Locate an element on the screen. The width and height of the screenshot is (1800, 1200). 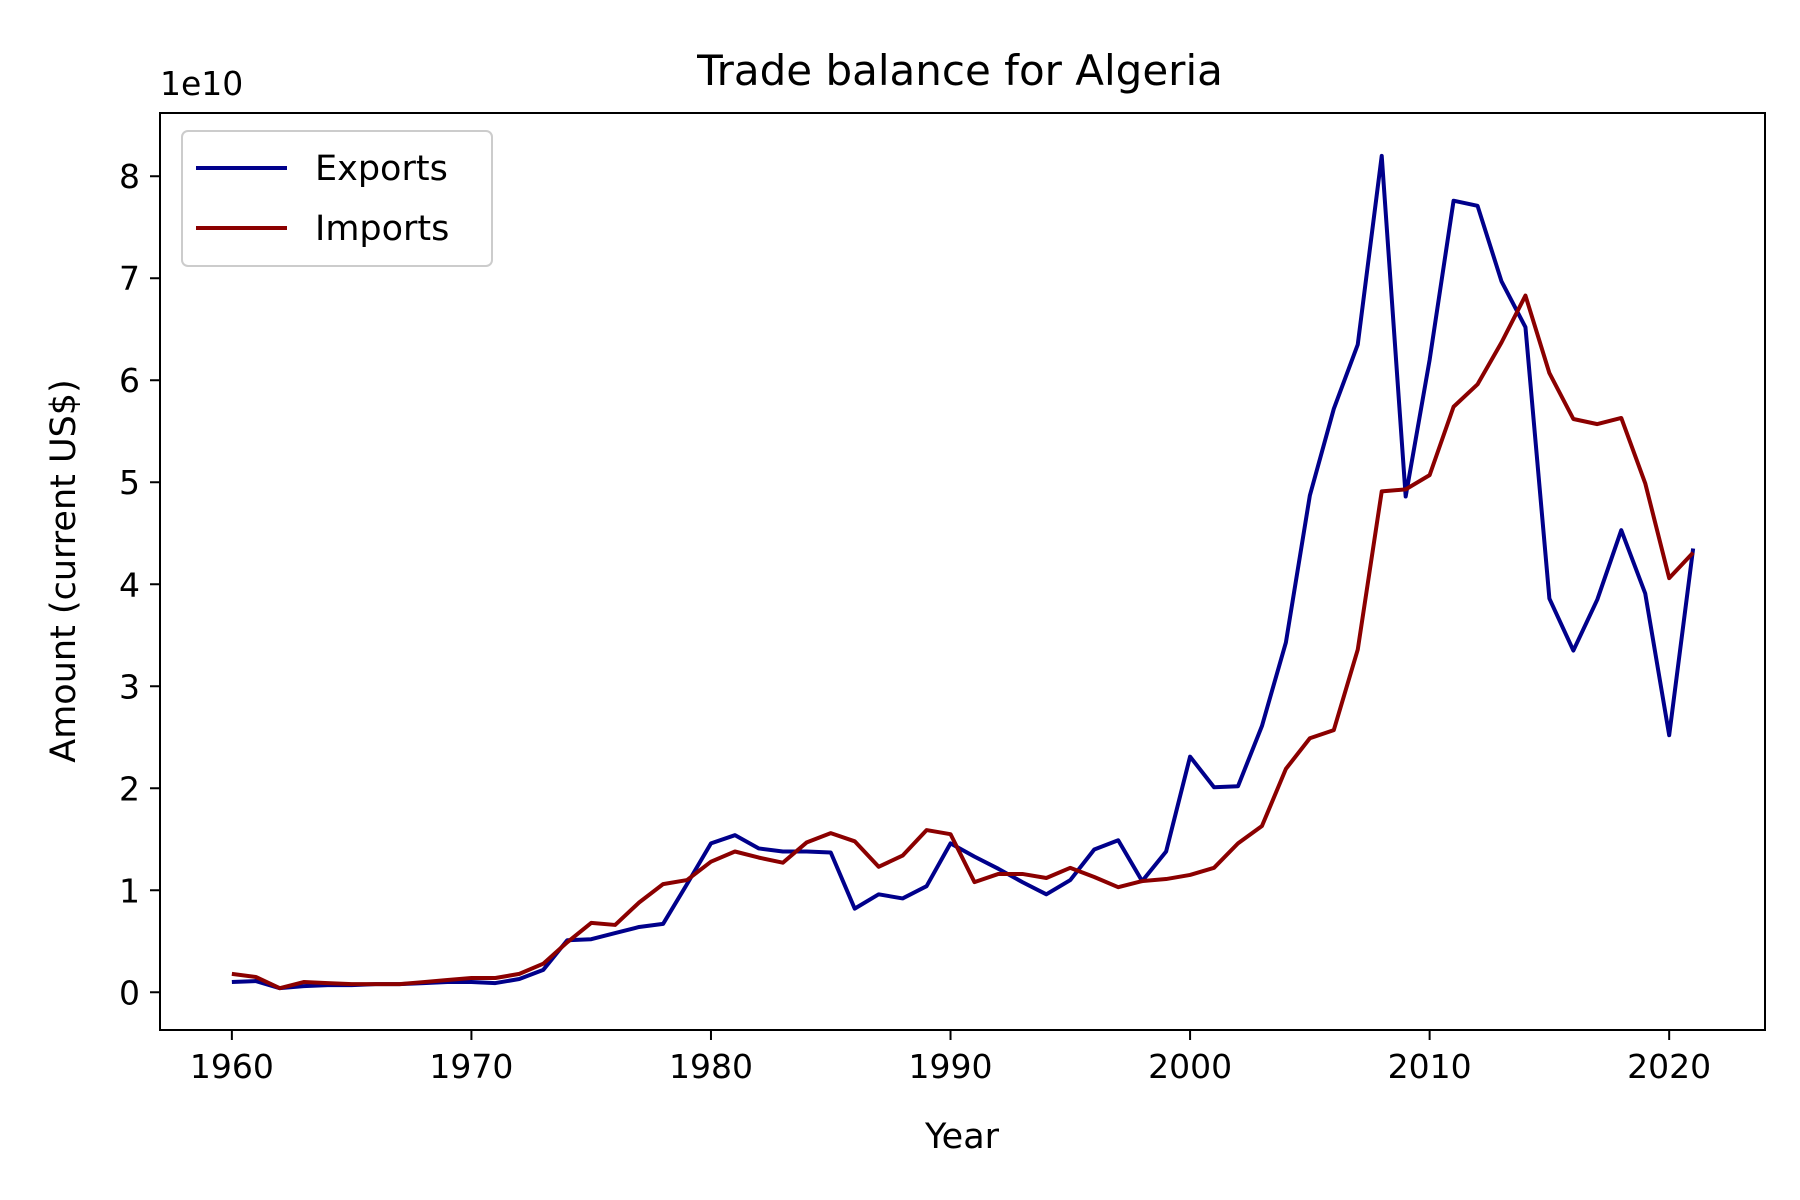
y-tick-label: 7 is located at coordinates (129, 278).